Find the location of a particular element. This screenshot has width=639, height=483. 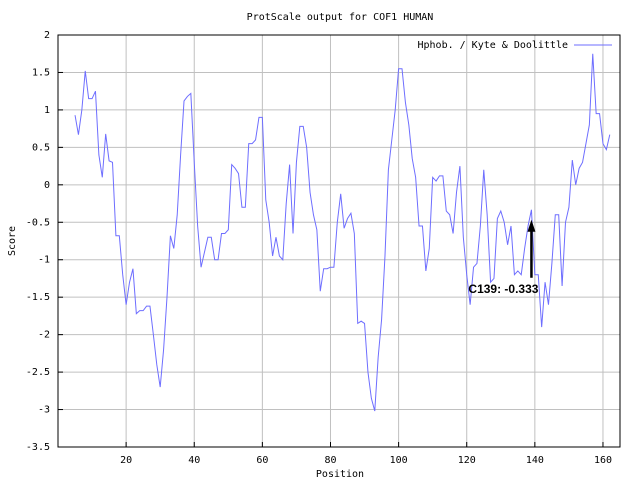

y-tick-label: -3.5 is located at coordinates (38, 447).